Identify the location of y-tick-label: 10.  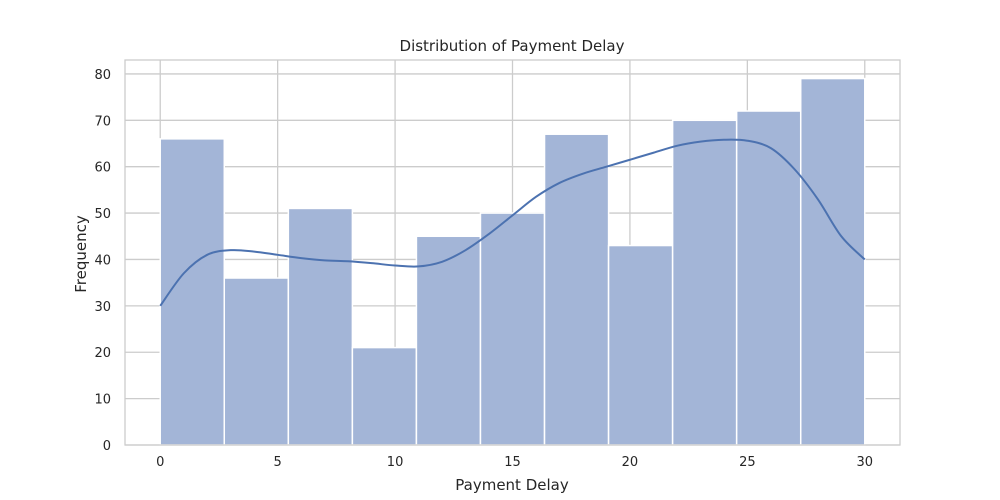
(102, 400).